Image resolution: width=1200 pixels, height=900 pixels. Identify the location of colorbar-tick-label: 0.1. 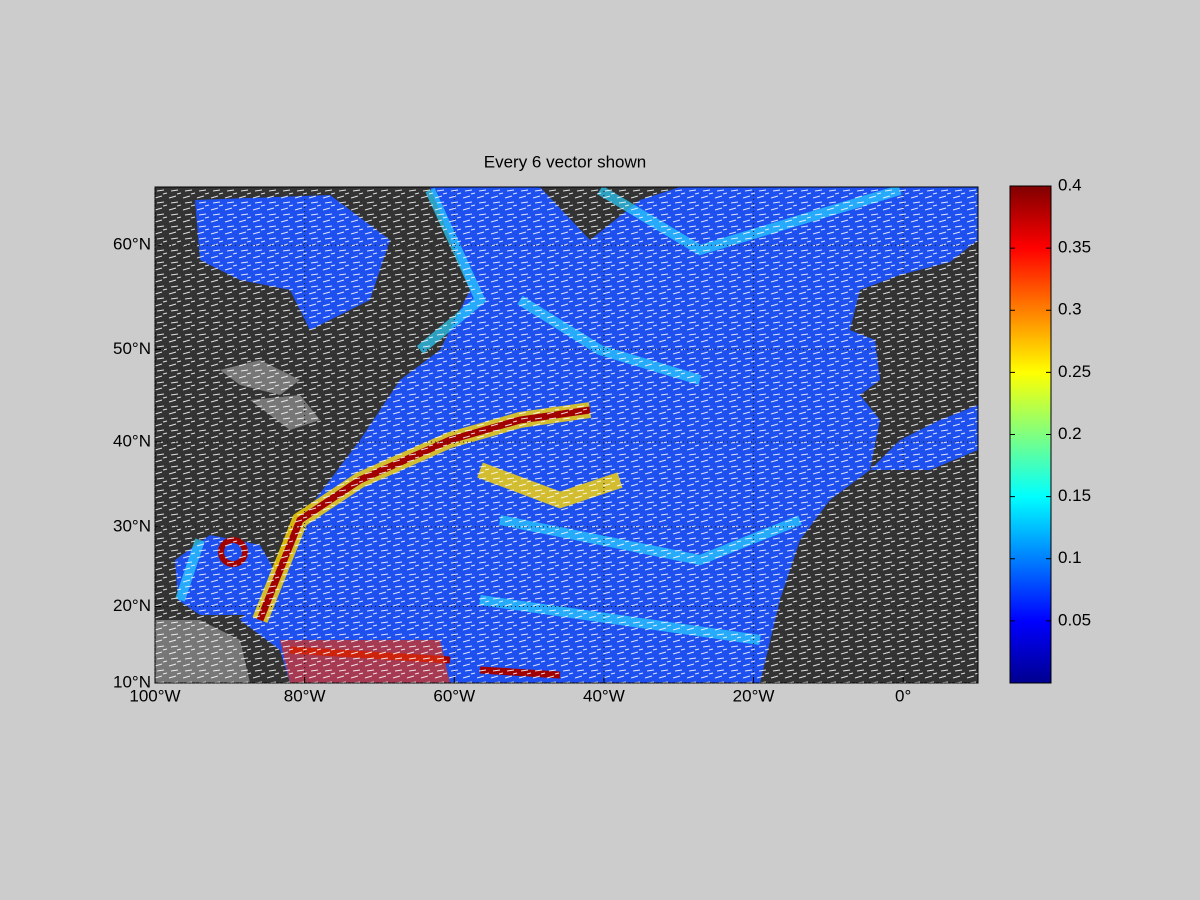
(1070, 557).